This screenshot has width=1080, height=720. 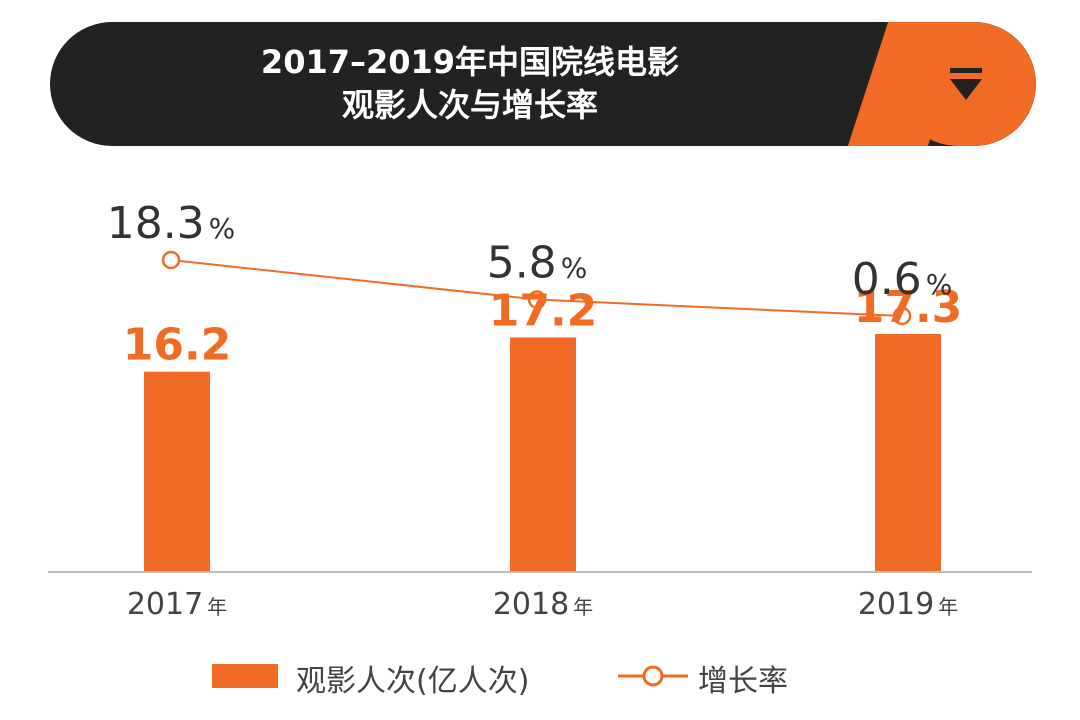 I want to click on x-tick-label: 2019 年, so click(x=908, y=604).